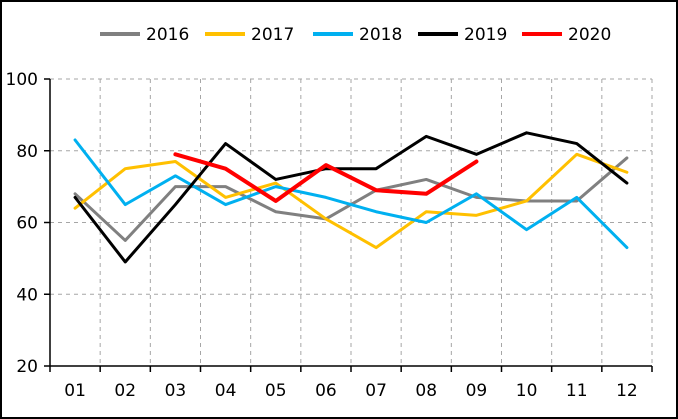  Describe the element at coordinates (27, 367) in the screenshot. I see `y-tick-label: 20` at that location.